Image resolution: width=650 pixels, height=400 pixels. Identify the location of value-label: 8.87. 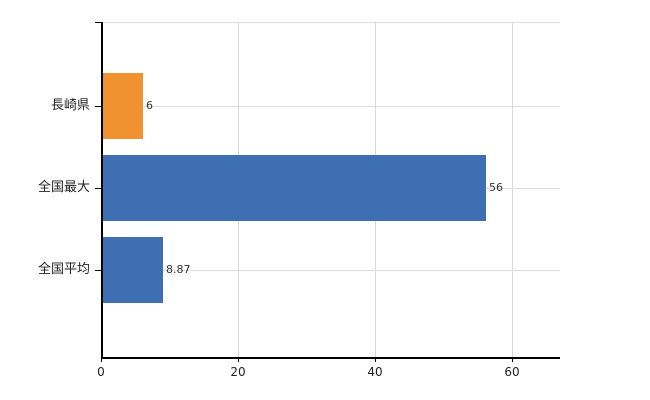
(178, 269).